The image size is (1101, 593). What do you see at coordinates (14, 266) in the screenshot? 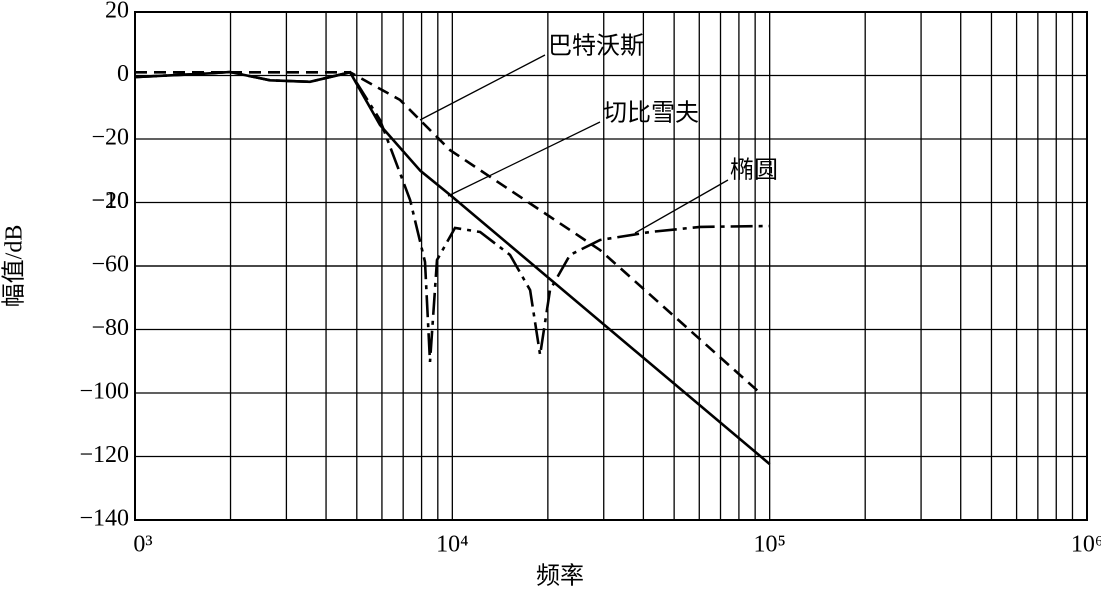
I see `y-axis-label: 幅值/dB` at bounding box center [14, 266].